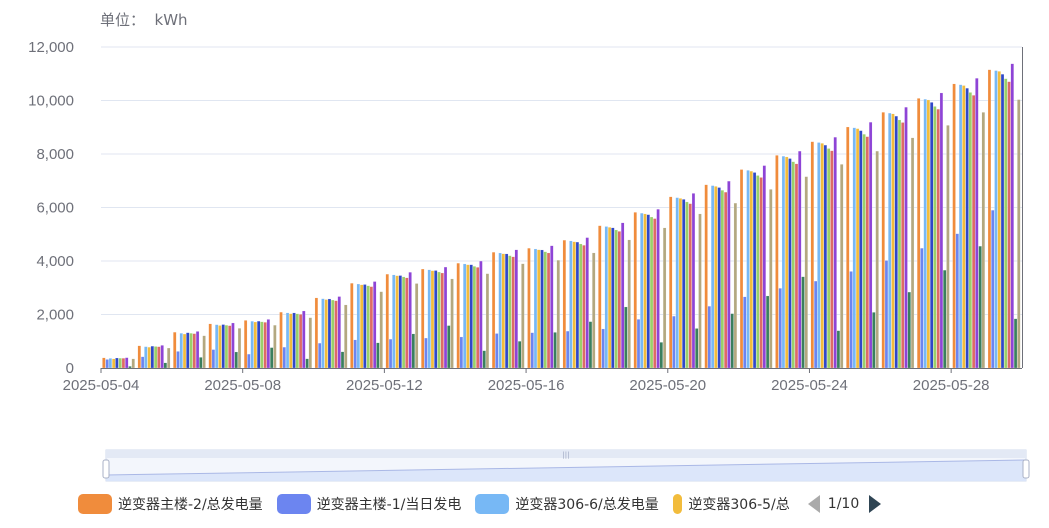  I want to click on grip-icon: |||, so click(565, 455).